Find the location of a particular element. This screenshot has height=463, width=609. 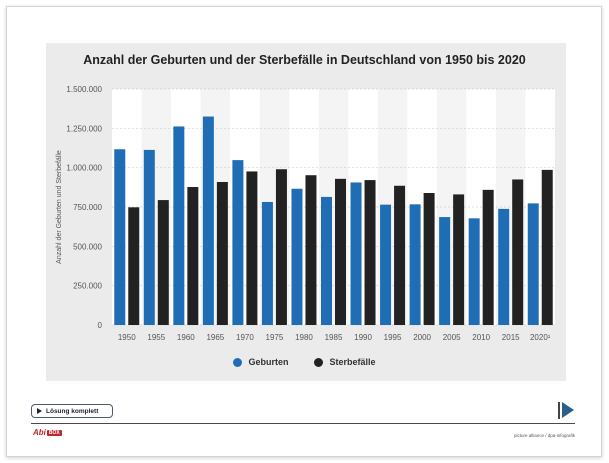

bar-sterbefaelle-1970 is located at coordinates (252, 248).